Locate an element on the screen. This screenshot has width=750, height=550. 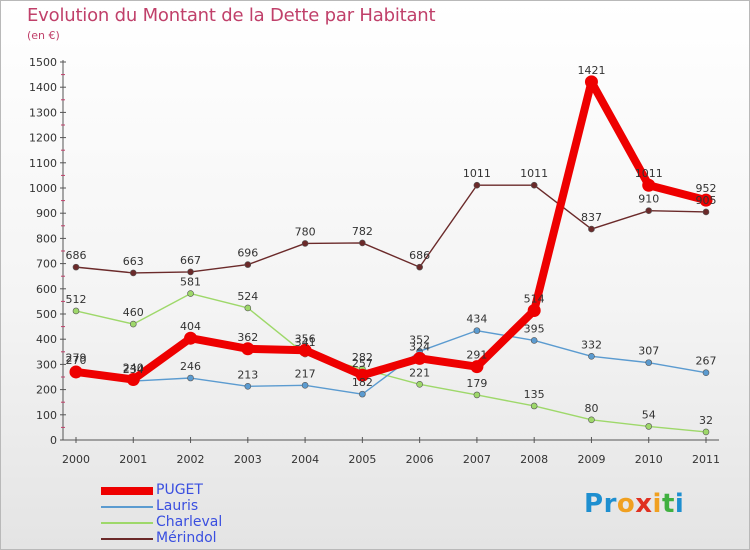
x-tick-label: 2004 is located at coordinates (305, 459).